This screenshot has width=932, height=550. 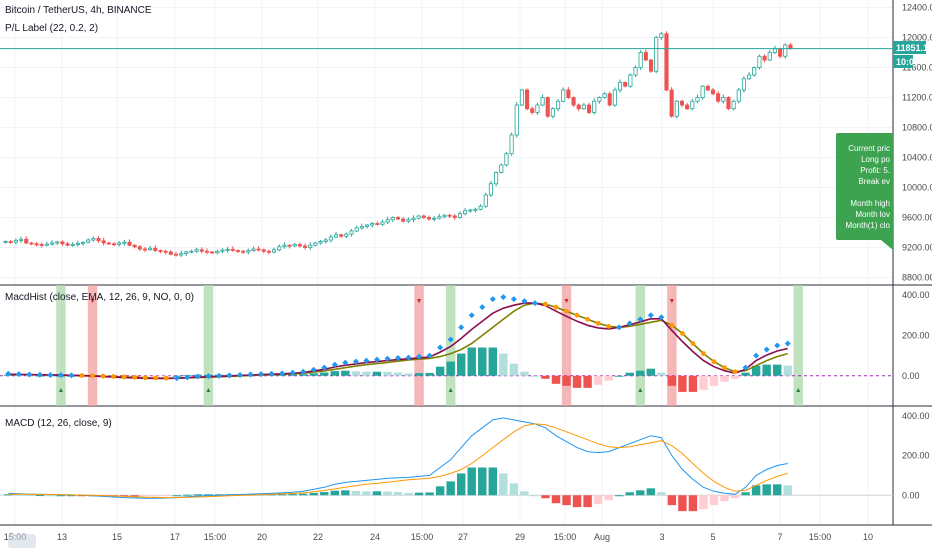 What do you see at coordinates (917, 248) in the screenshot?
I see `price-axis-tick: 9200.00` at bounding box center [917, 248].